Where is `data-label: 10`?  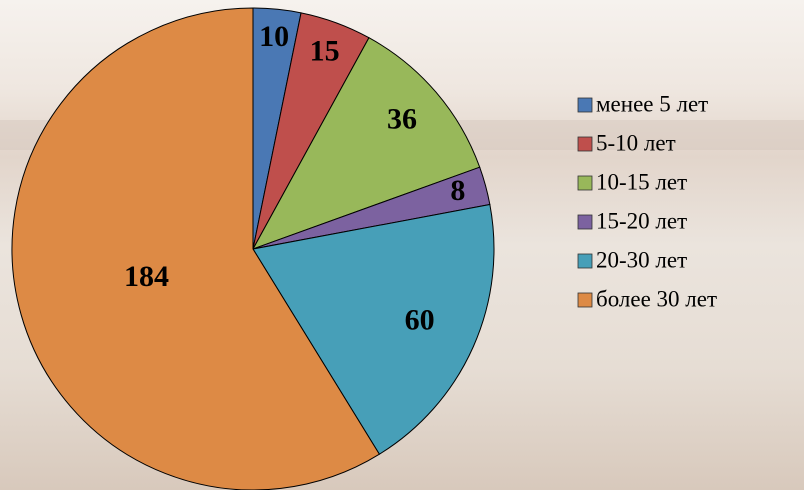 data-label: 10 is located at coordinates (274, 36).